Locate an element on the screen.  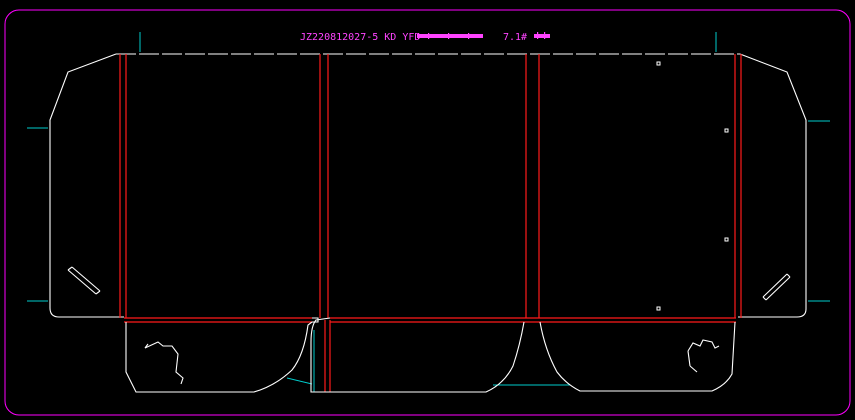
bottom-center-flap-cut is located at coordinates (417, 355).